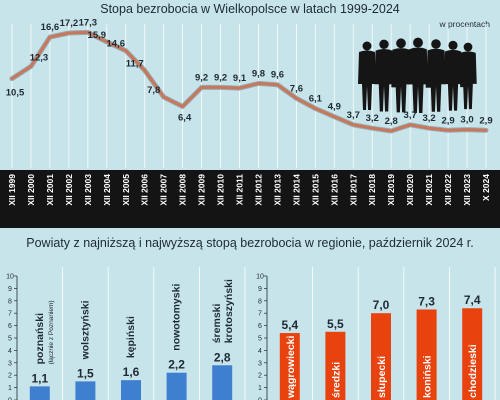 This screenshot has height=400, width=500. What do you see at coordinates (289, 325) in the screenshot?
I see `bar-value-label: 5,4` at bounding box center [289, 325].